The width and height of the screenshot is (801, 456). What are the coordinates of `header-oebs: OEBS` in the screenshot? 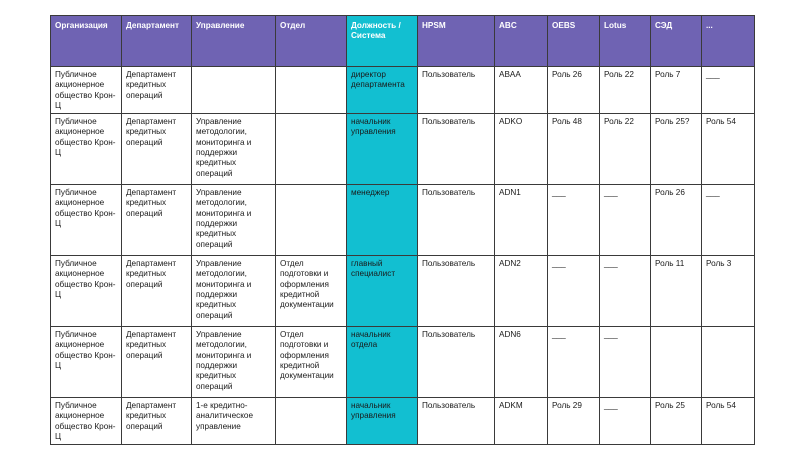 It's located at (573, 41).